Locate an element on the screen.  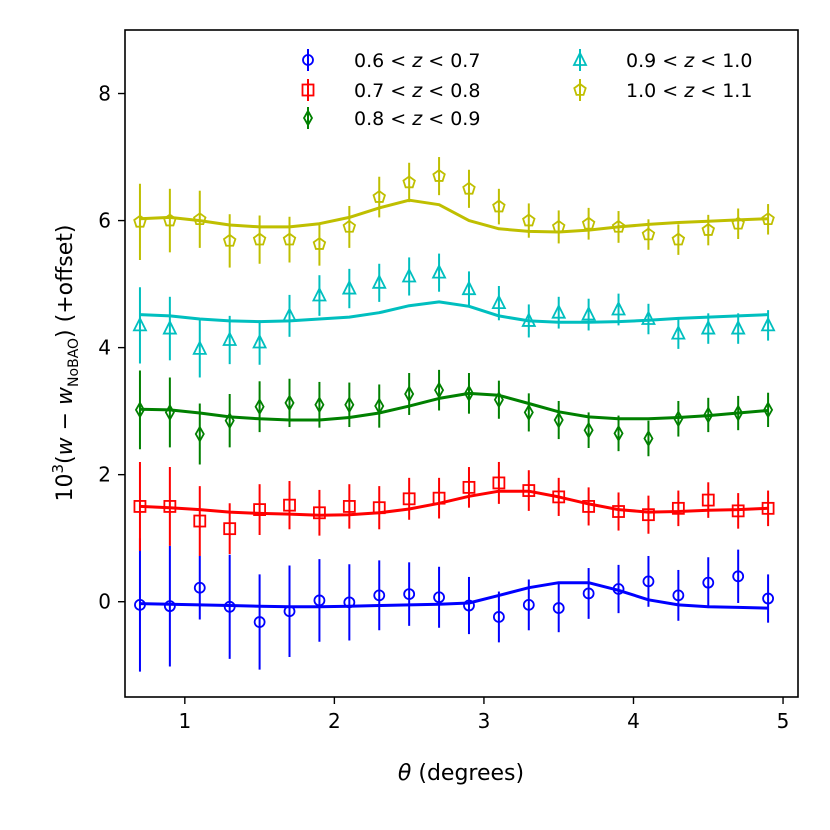
legend-label: 0.6 < z < 0.7 is located at coordinates (417, 61).